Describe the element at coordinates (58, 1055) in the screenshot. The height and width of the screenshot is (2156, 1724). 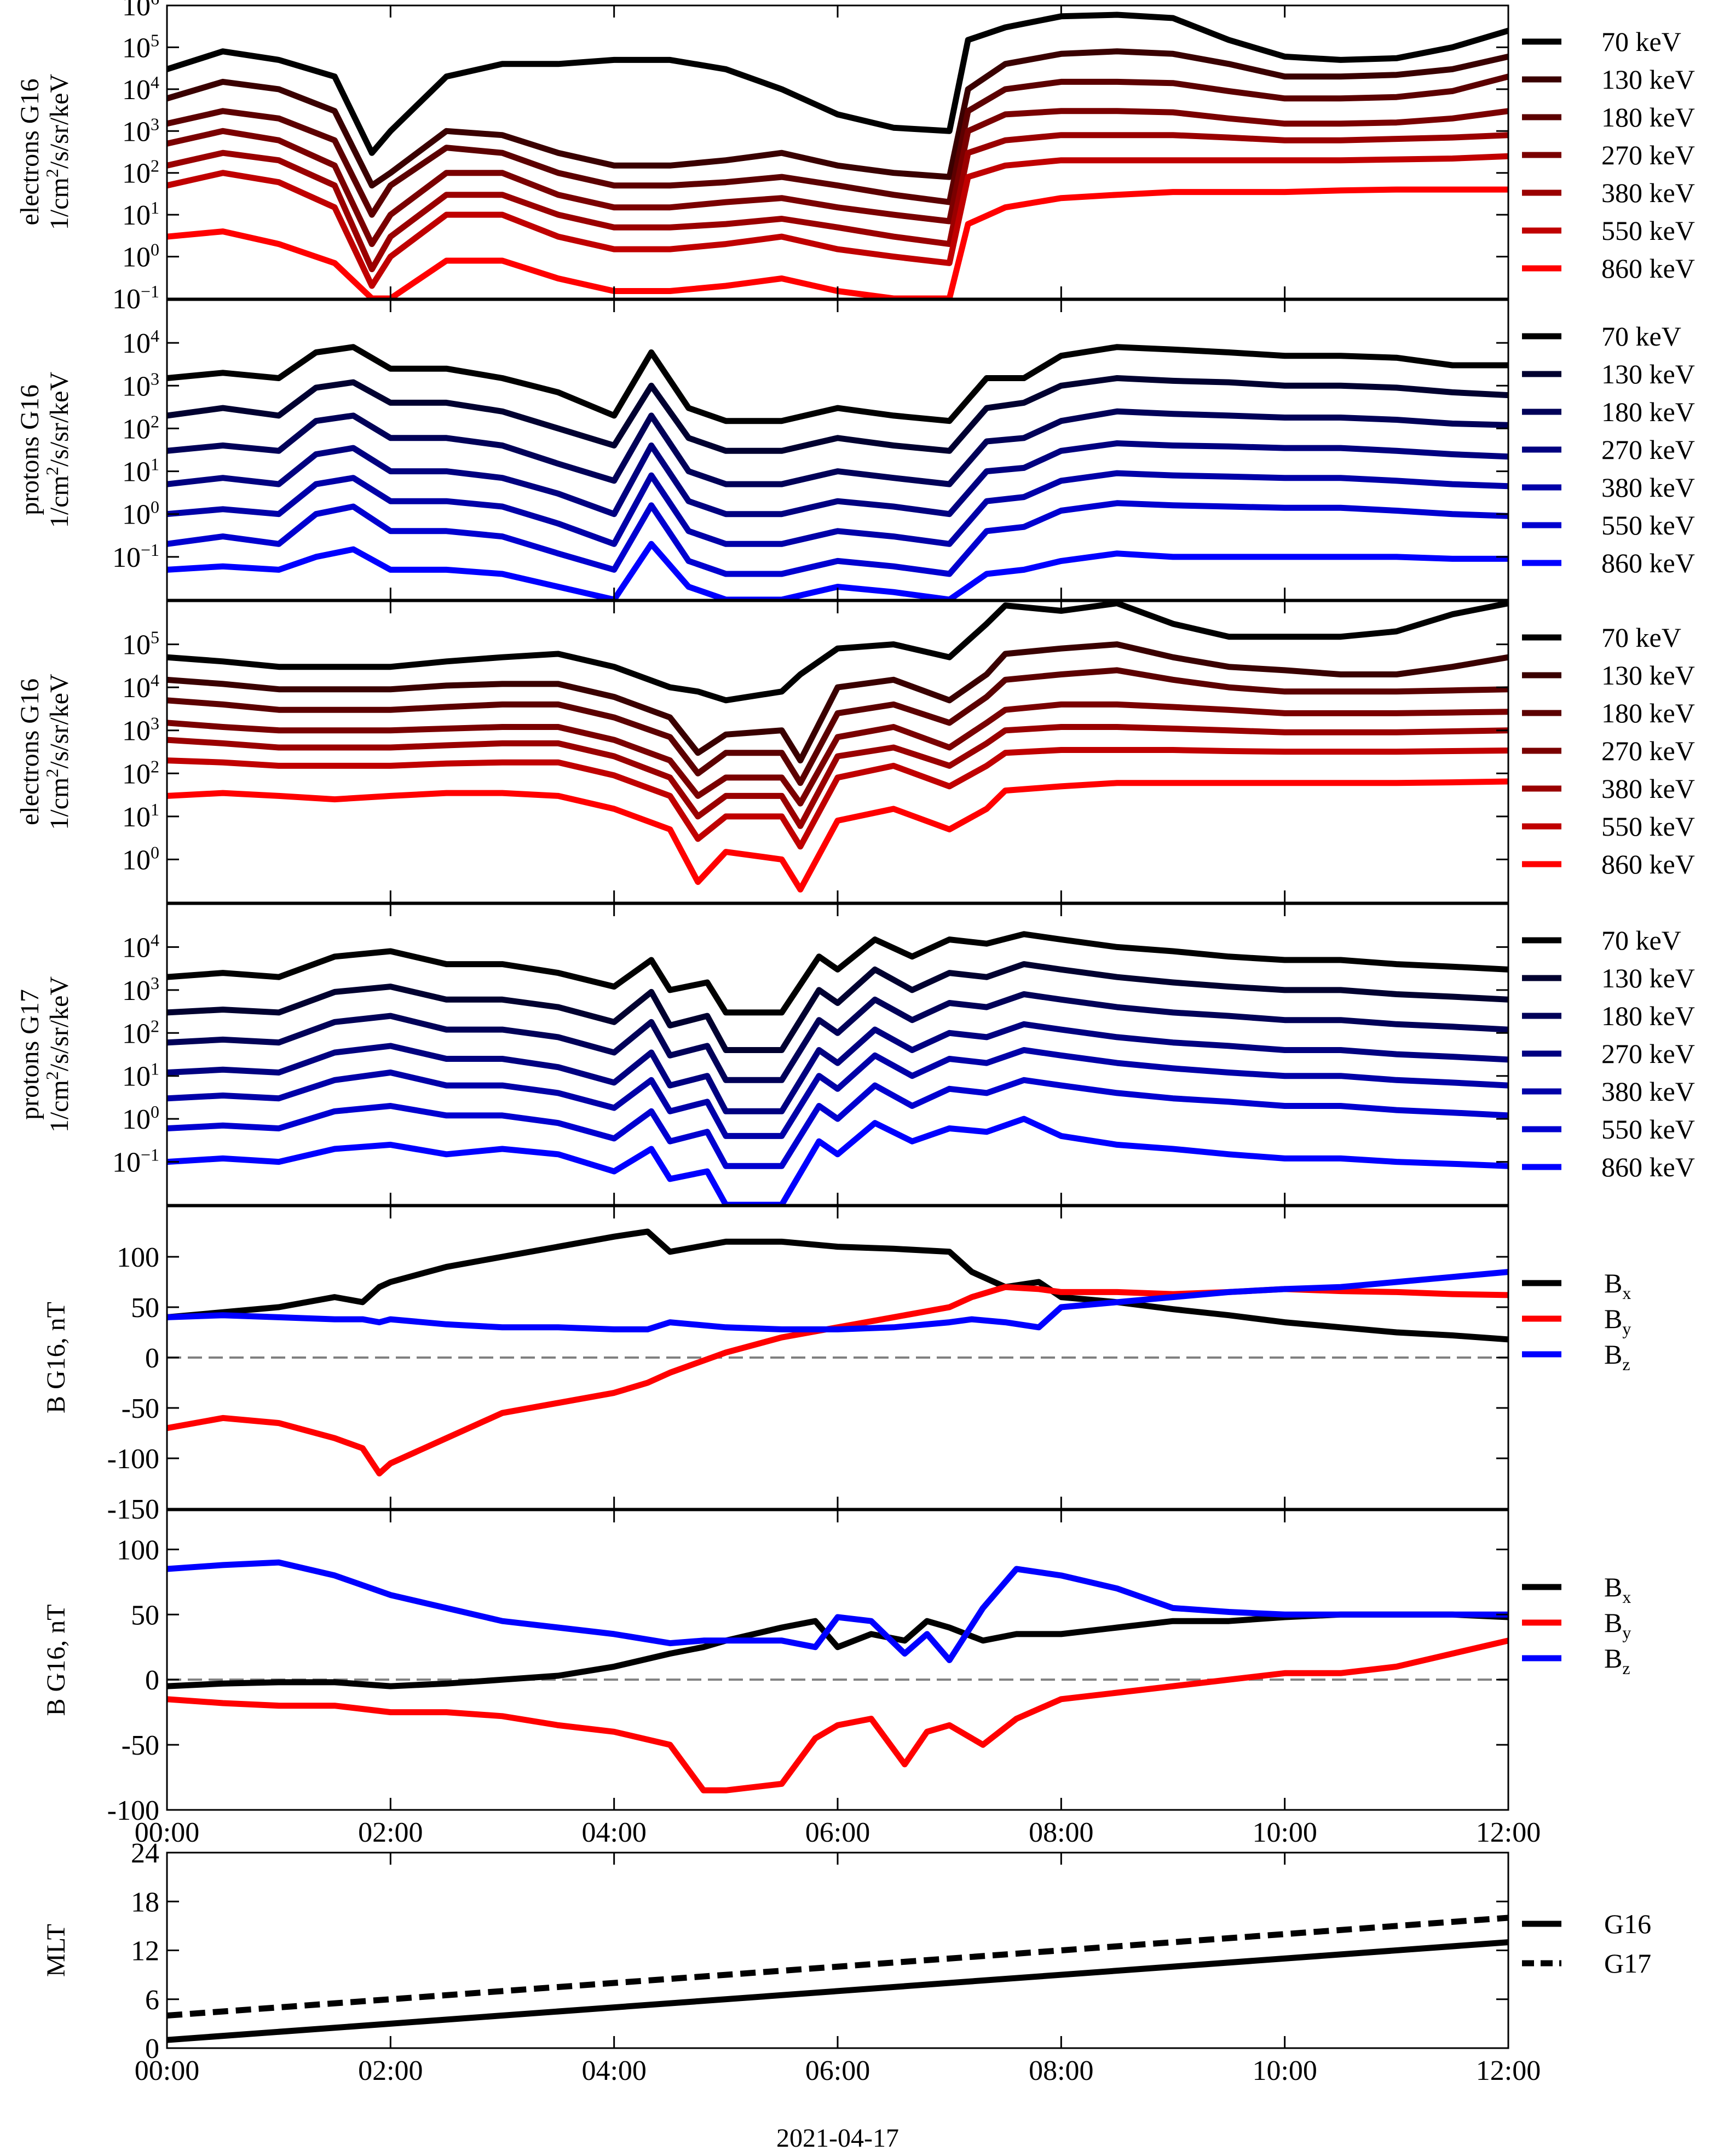
I see `y-axis-units: 1/cm2/s/sr/keV` at that location.